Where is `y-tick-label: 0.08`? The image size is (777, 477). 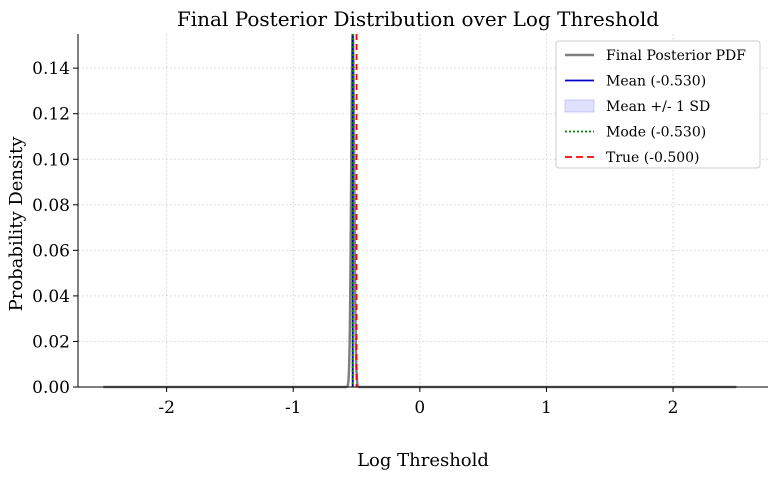 y-tick-label: 0.08 is located at coordinates (51, 206).